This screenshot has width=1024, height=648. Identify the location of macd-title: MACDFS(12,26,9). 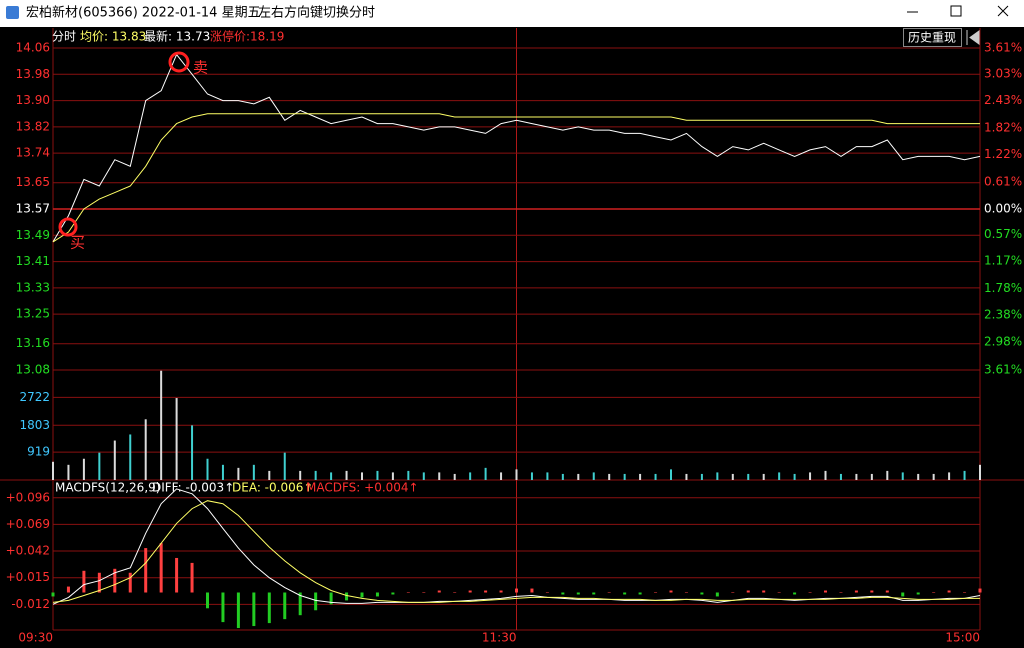
(107, 488).